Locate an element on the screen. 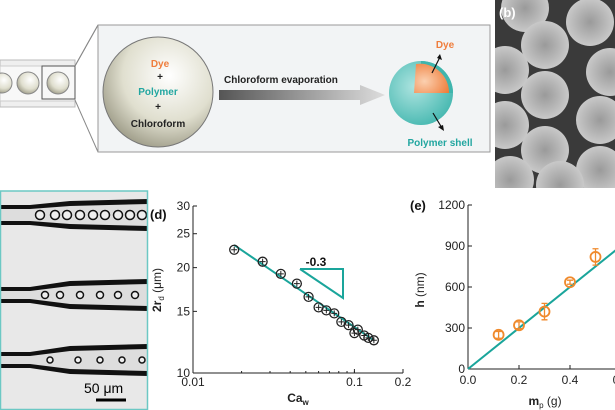  y-tick-label: 25 is located at coordinates (184, 234).